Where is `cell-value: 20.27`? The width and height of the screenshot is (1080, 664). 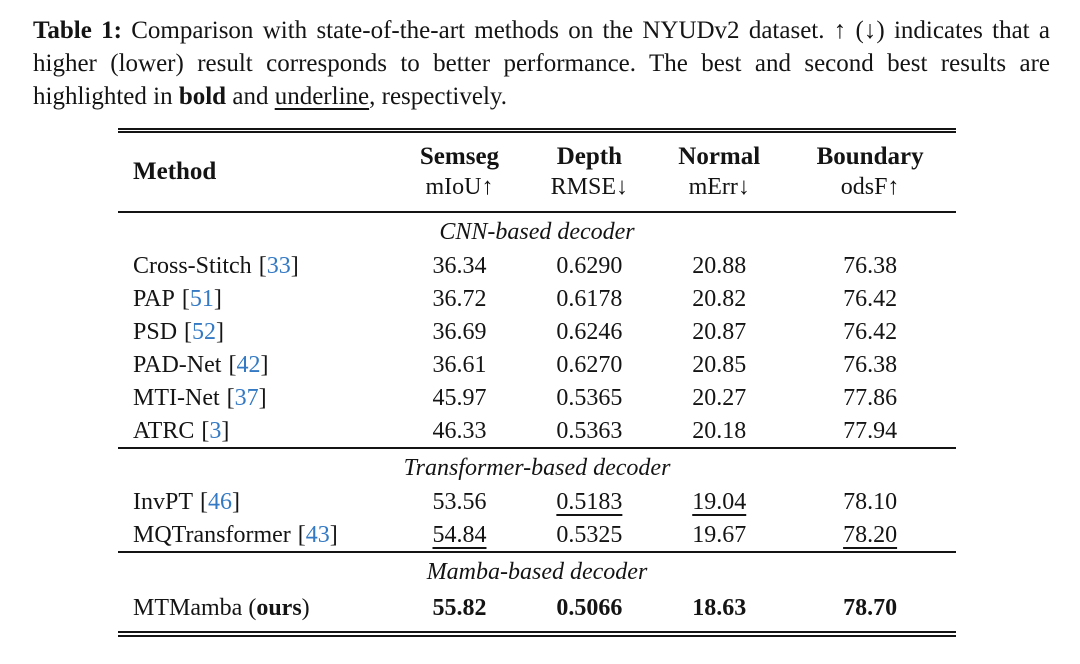
cell-value: 20.27 is located at coordinates (719, 398).